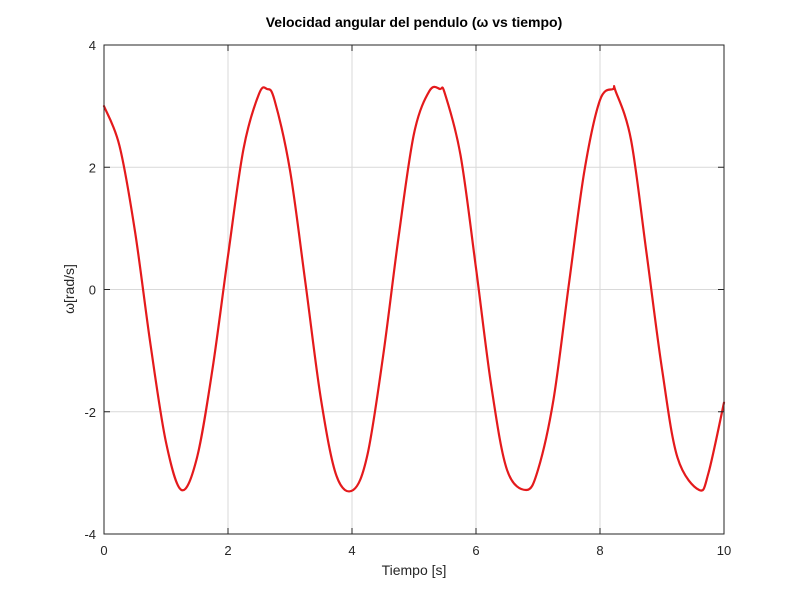 Image resolution: width=800 pixels, height=600 pixels. I want to click on y-tick-label: 4, so click(92, 45).